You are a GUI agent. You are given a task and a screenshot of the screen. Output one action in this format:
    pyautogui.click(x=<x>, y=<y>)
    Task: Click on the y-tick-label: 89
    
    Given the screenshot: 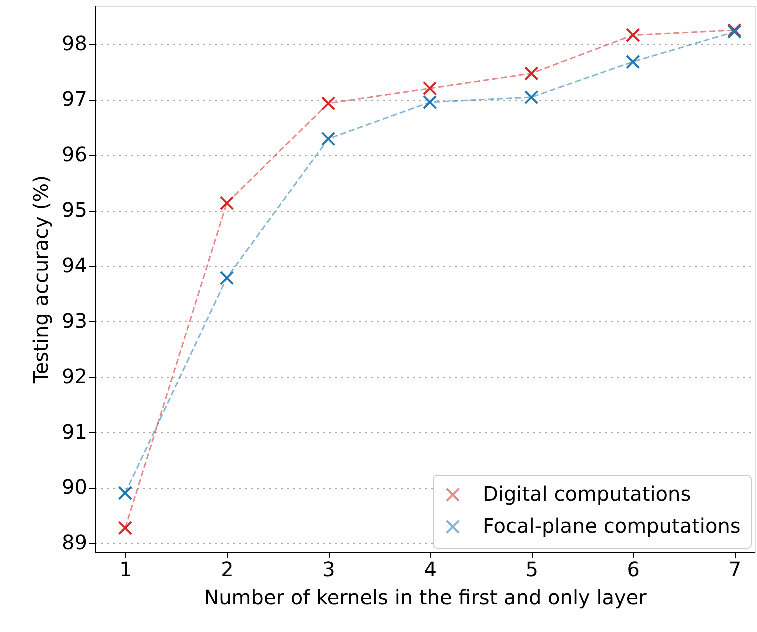 What is the action you would take?
    pyautogui.click(x=75, y=542)
    